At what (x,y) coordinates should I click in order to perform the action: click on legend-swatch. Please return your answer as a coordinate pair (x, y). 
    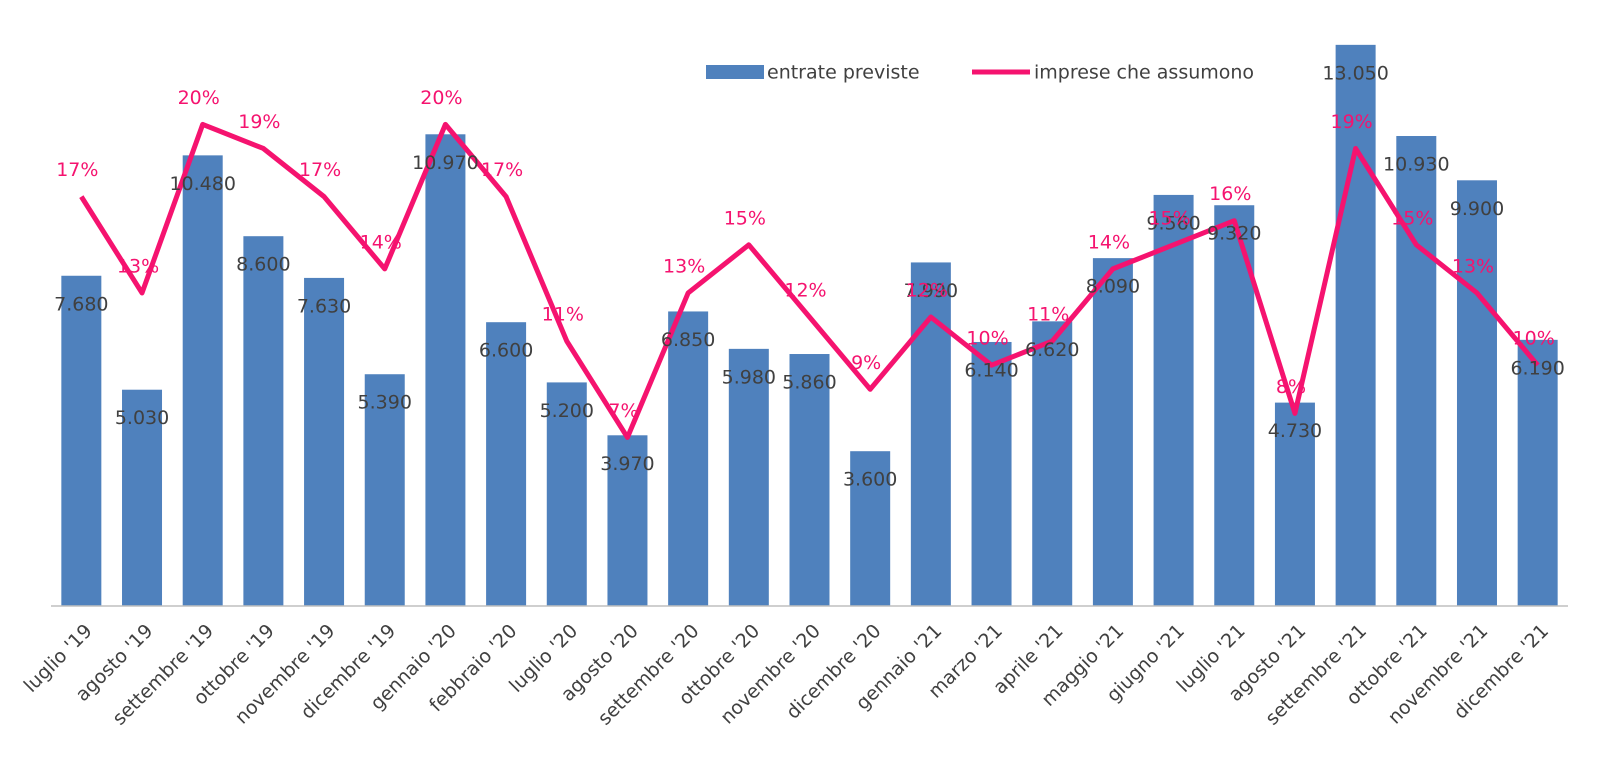
    Looking at the image, I should click on (735, 72).